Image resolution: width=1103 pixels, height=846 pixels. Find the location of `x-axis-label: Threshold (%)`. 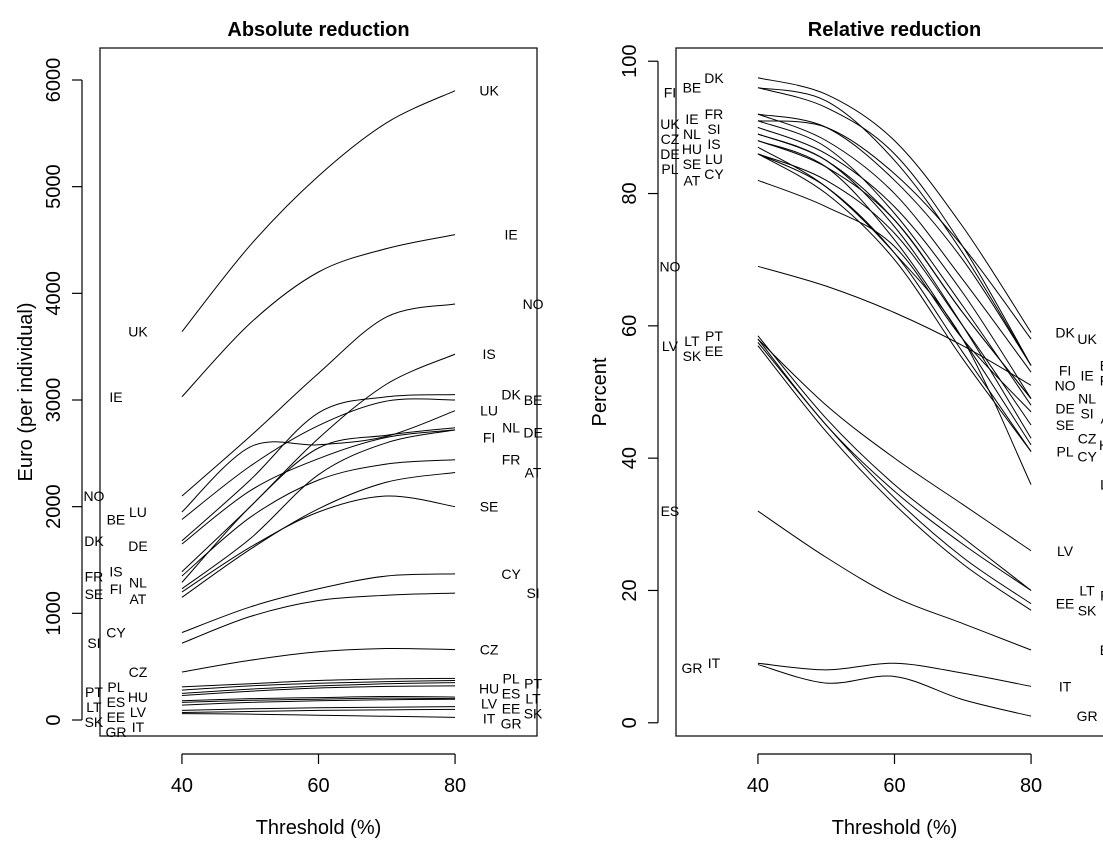

x-axis-label: Threshold (%) is located at coordinates (319, 828).